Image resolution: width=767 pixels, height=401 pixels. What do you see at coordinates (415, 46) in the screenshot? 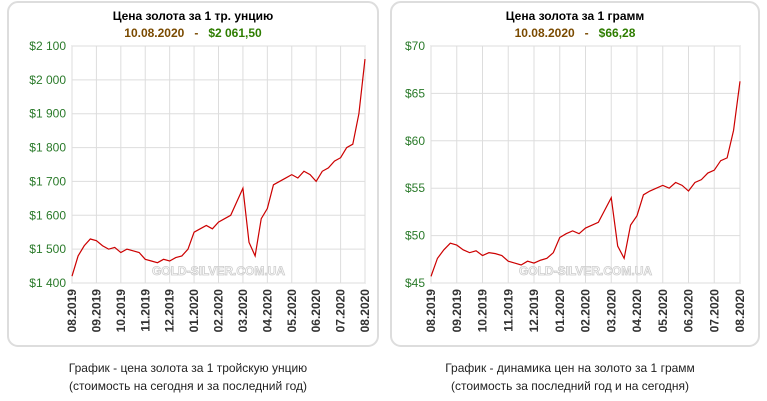
I see `y-tick-label: $70` at bounding box center [415, 46].